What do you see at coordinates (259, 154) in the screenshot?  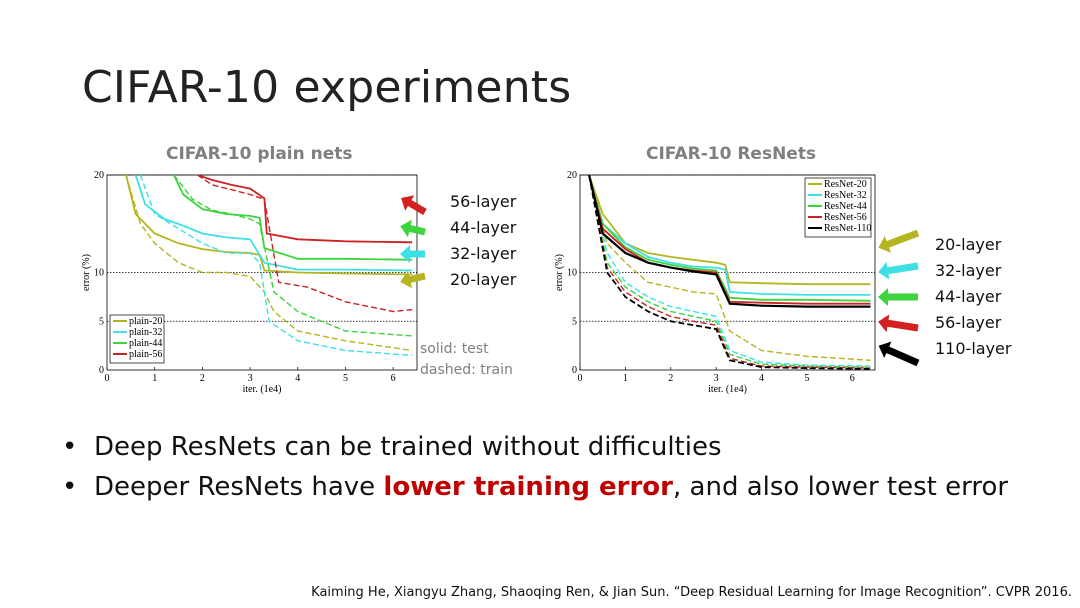 I see `chart-title-plain: CIFAR-10 plain nets` at bounding box center [259, 154].